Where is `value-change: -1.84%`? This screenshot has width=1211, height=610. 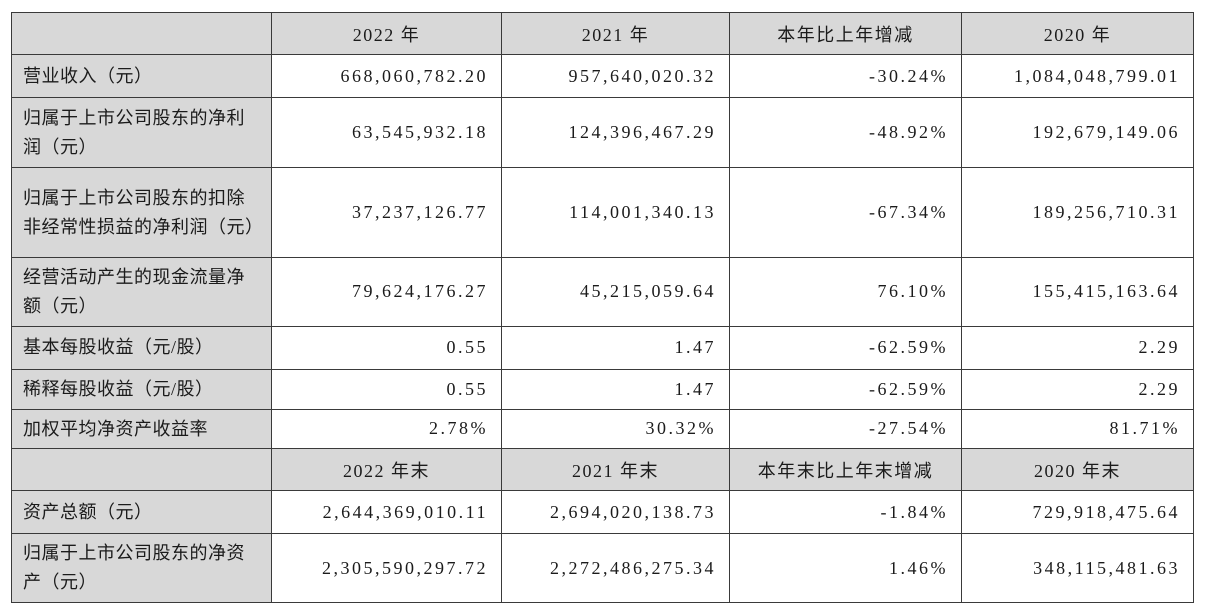 value-change: -1.84% is located at coordinates (845, 512).